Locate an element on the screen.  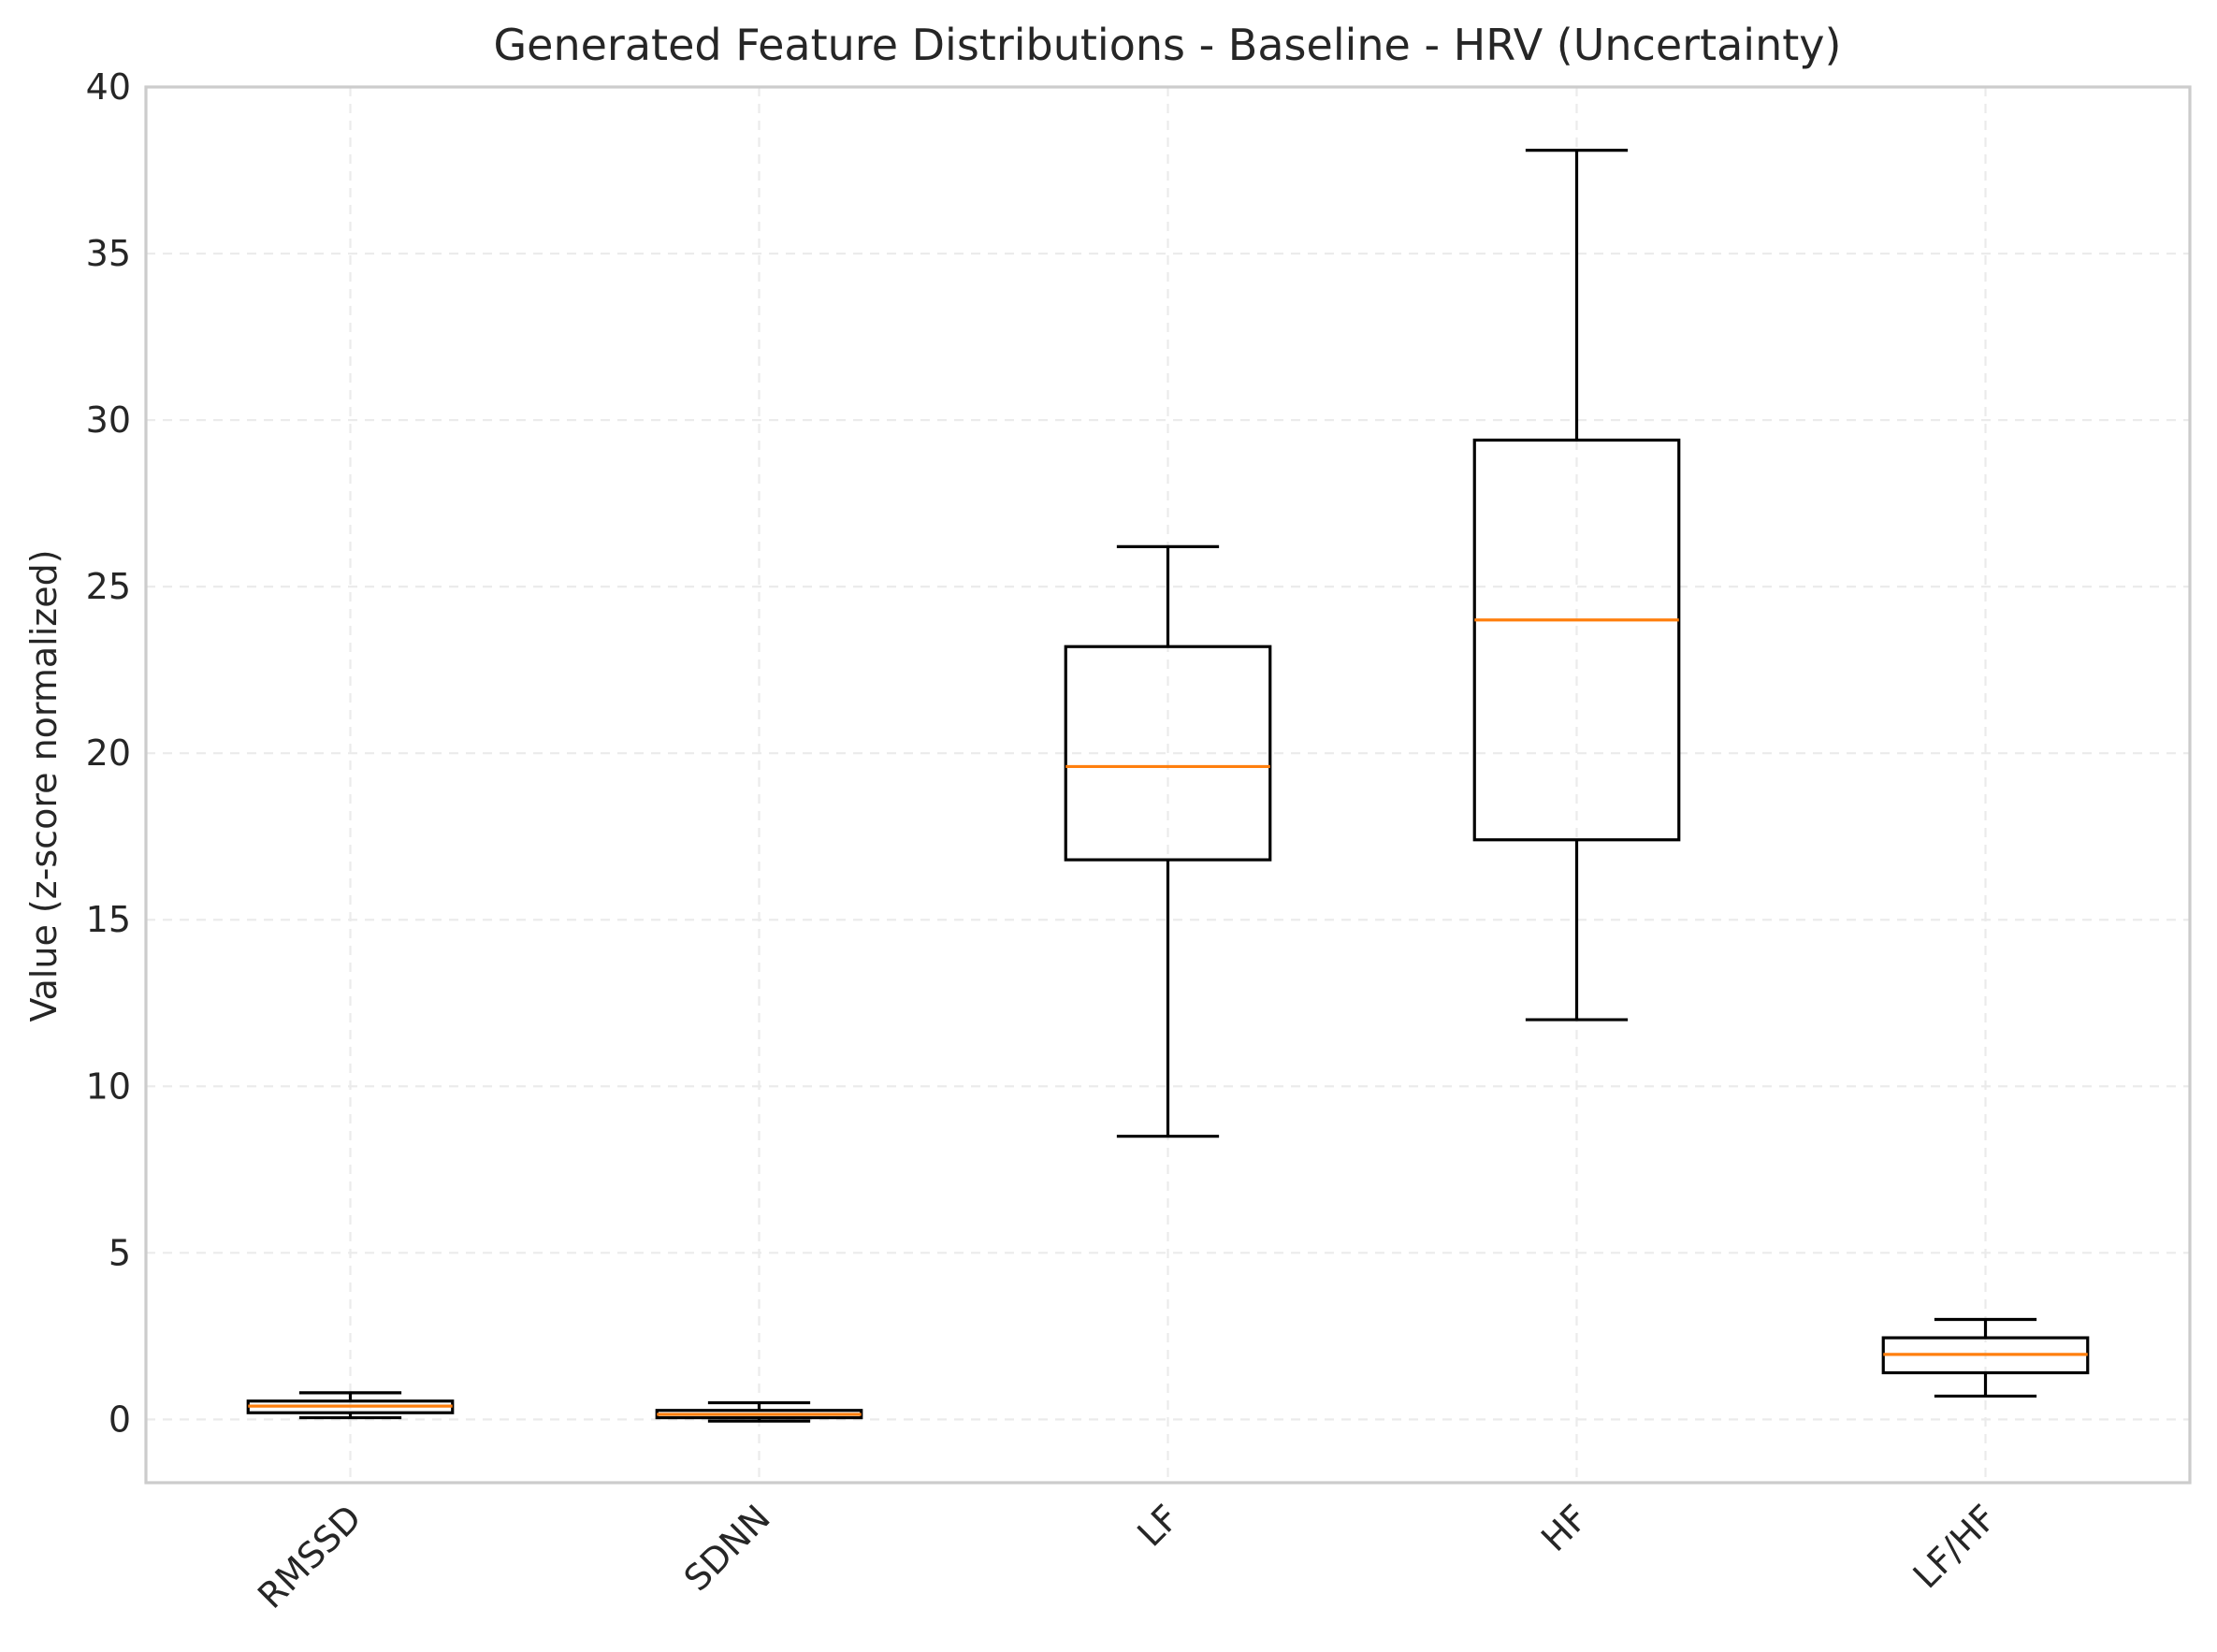
x-tick-label: LF/HF is located at coordinates (1955, 1546).